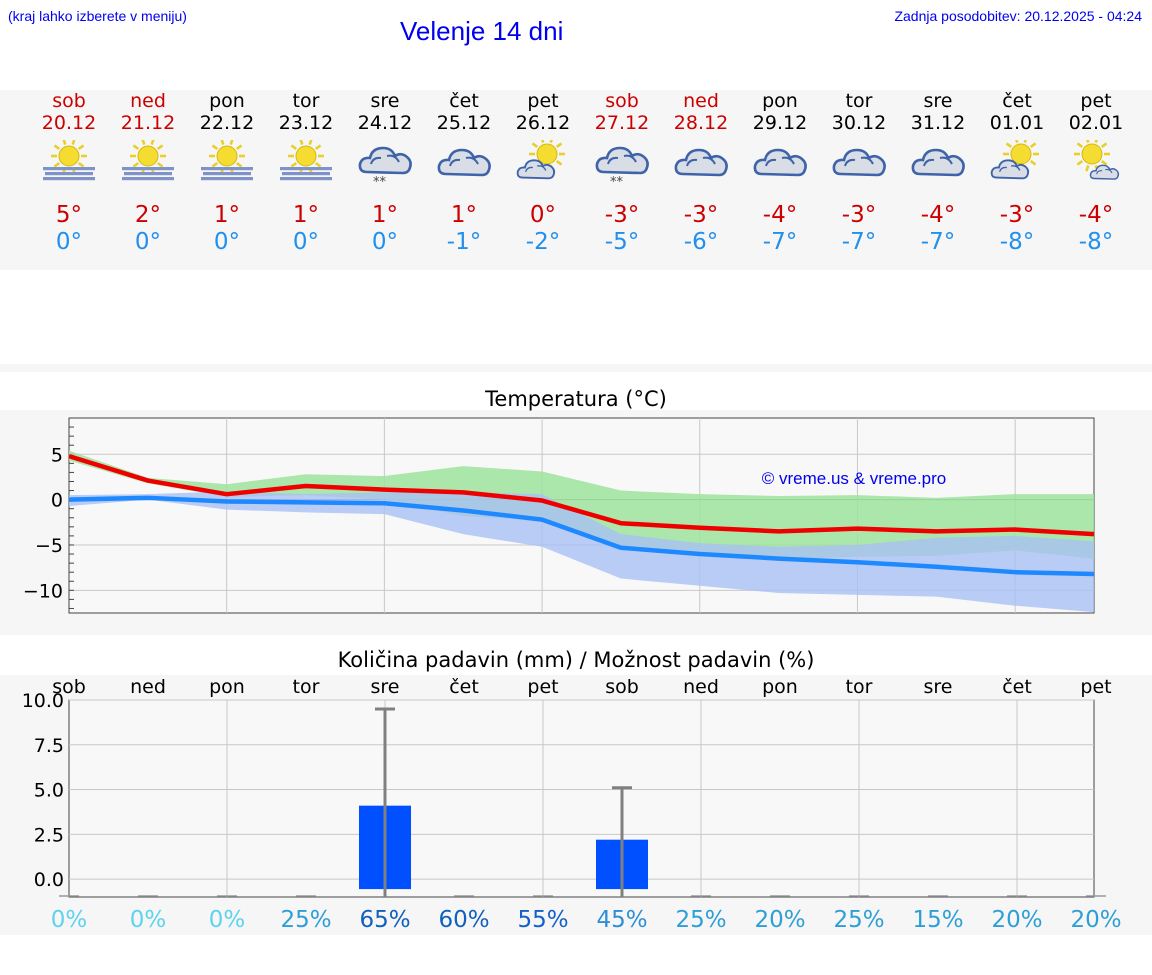  I want to click on x-tick-label: sre, so click(938, 687).